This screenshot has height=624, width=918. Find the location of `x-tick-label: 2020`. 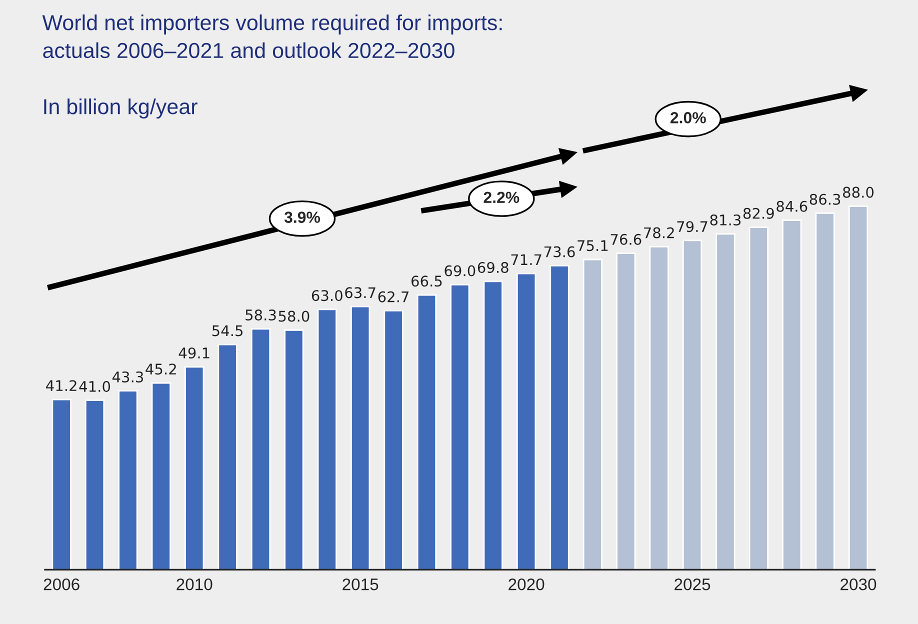

x-tick-label: 2020 is located at coordinates (526, 584).